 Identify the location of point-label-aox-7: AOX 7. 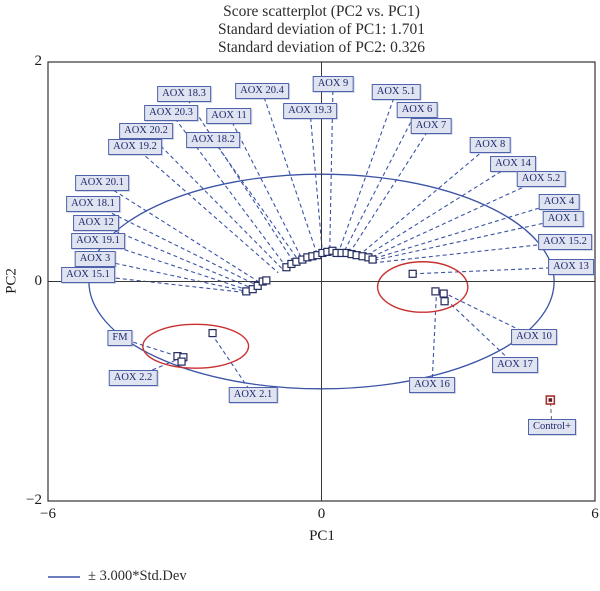
(431, 126).